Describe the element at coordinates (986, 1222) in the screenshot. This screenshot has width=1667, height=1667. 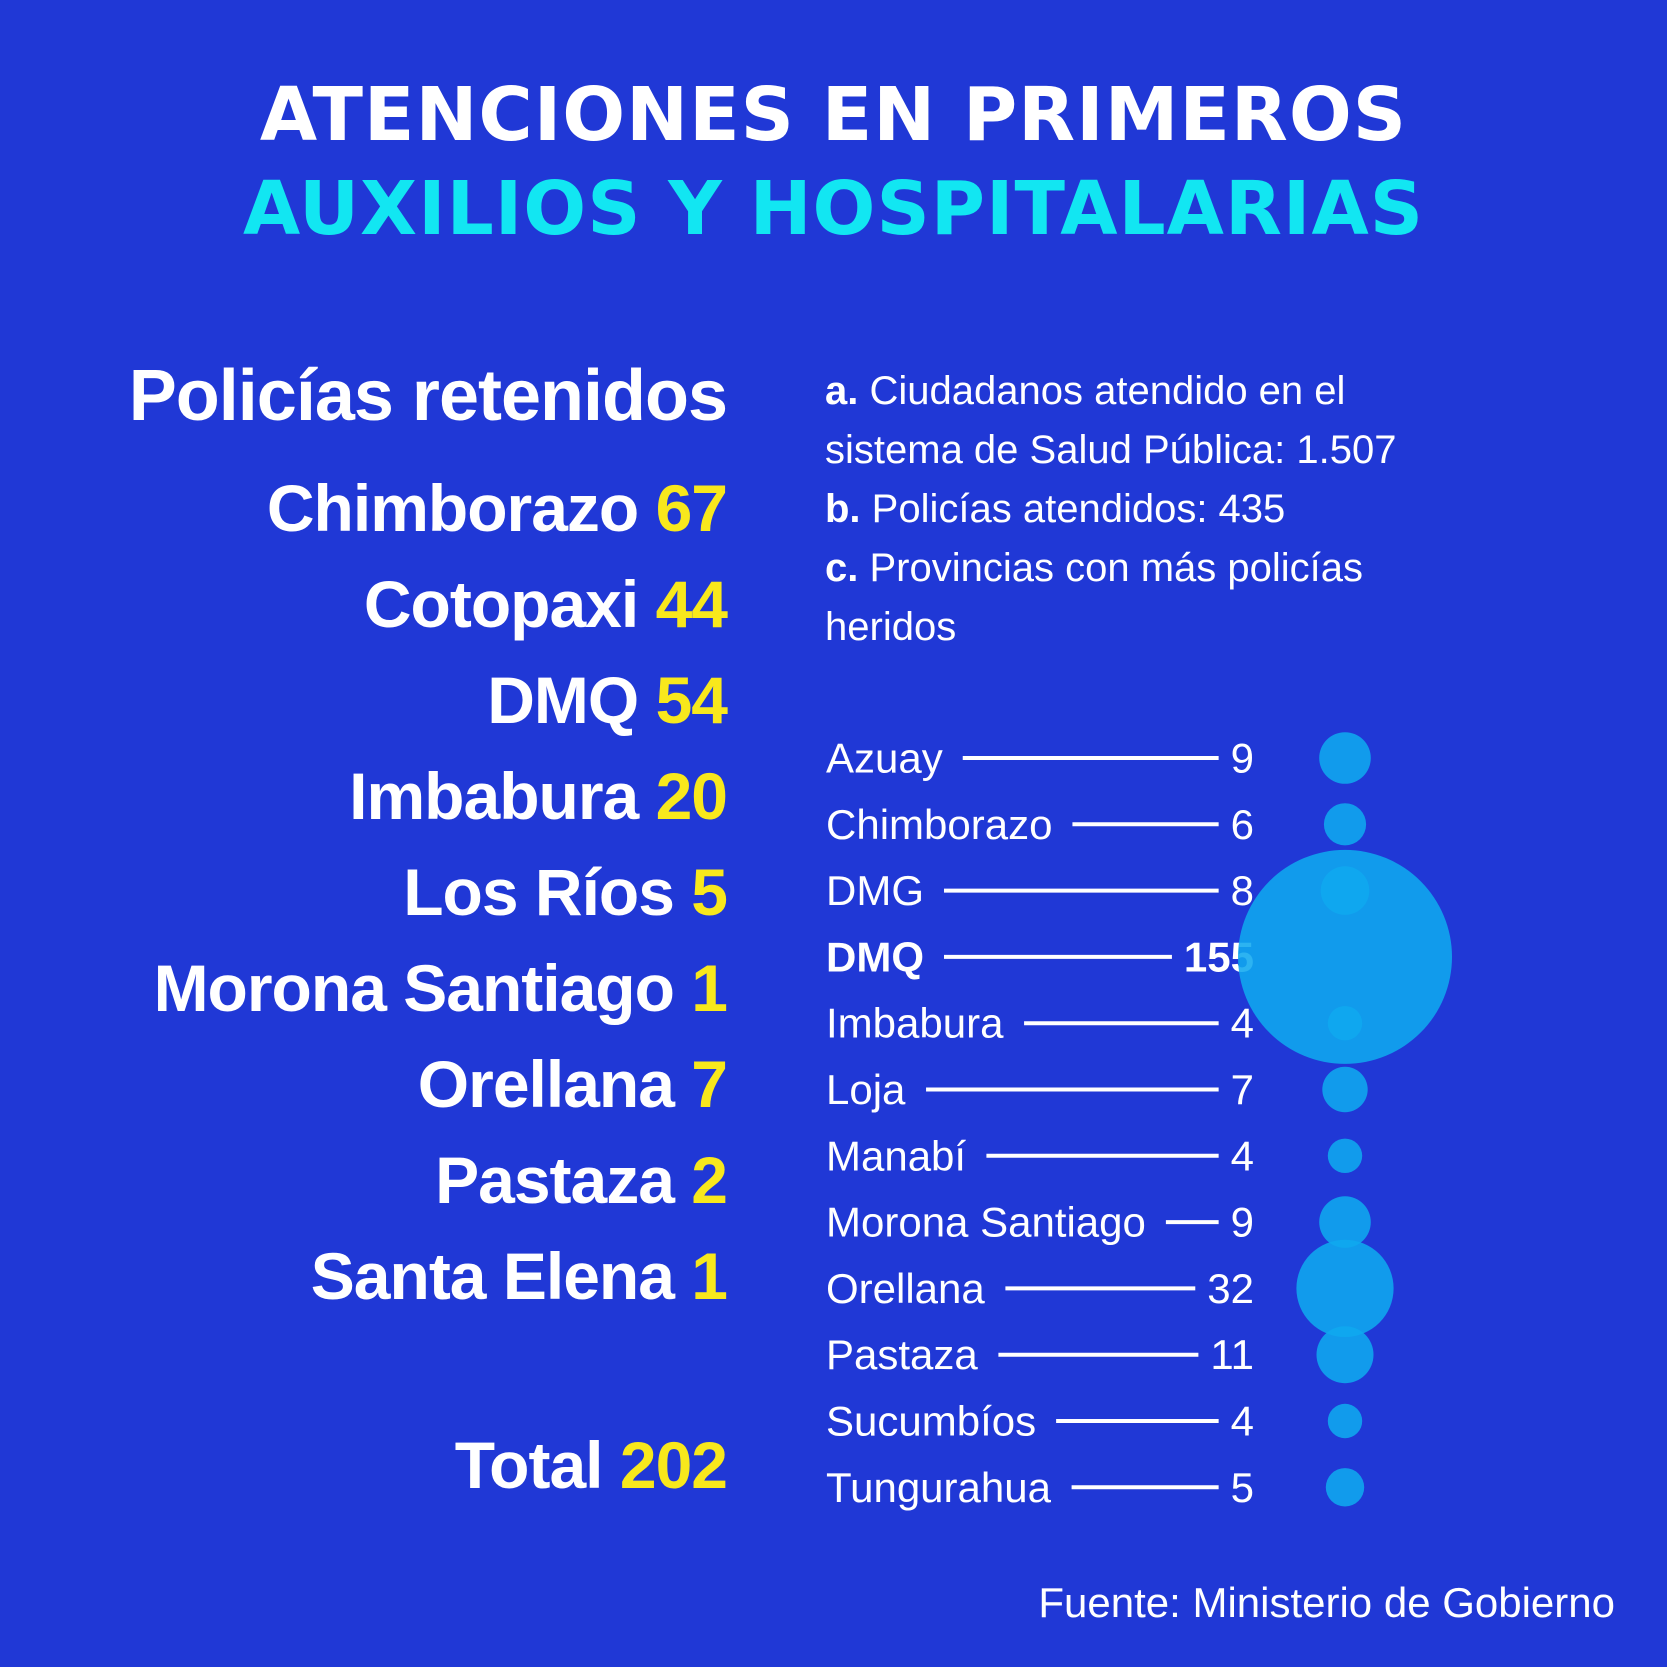
I see `province-label: Morona Santiago` at that location.